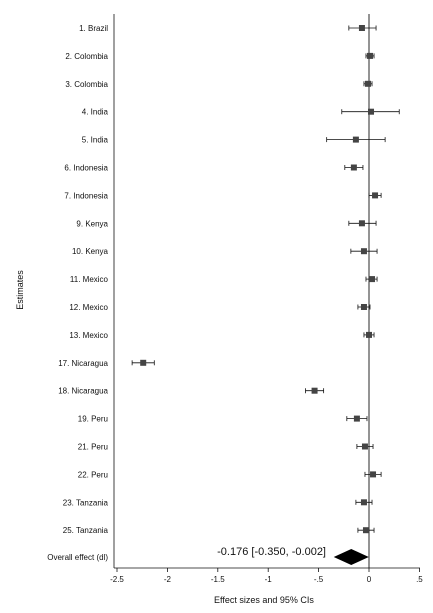 Image resolution: width=433 pixels, height=613 pixels. Describe the element at coordinates (214, 168) in the screenshot. I see `study-row: 6. Indonesia` at that location.